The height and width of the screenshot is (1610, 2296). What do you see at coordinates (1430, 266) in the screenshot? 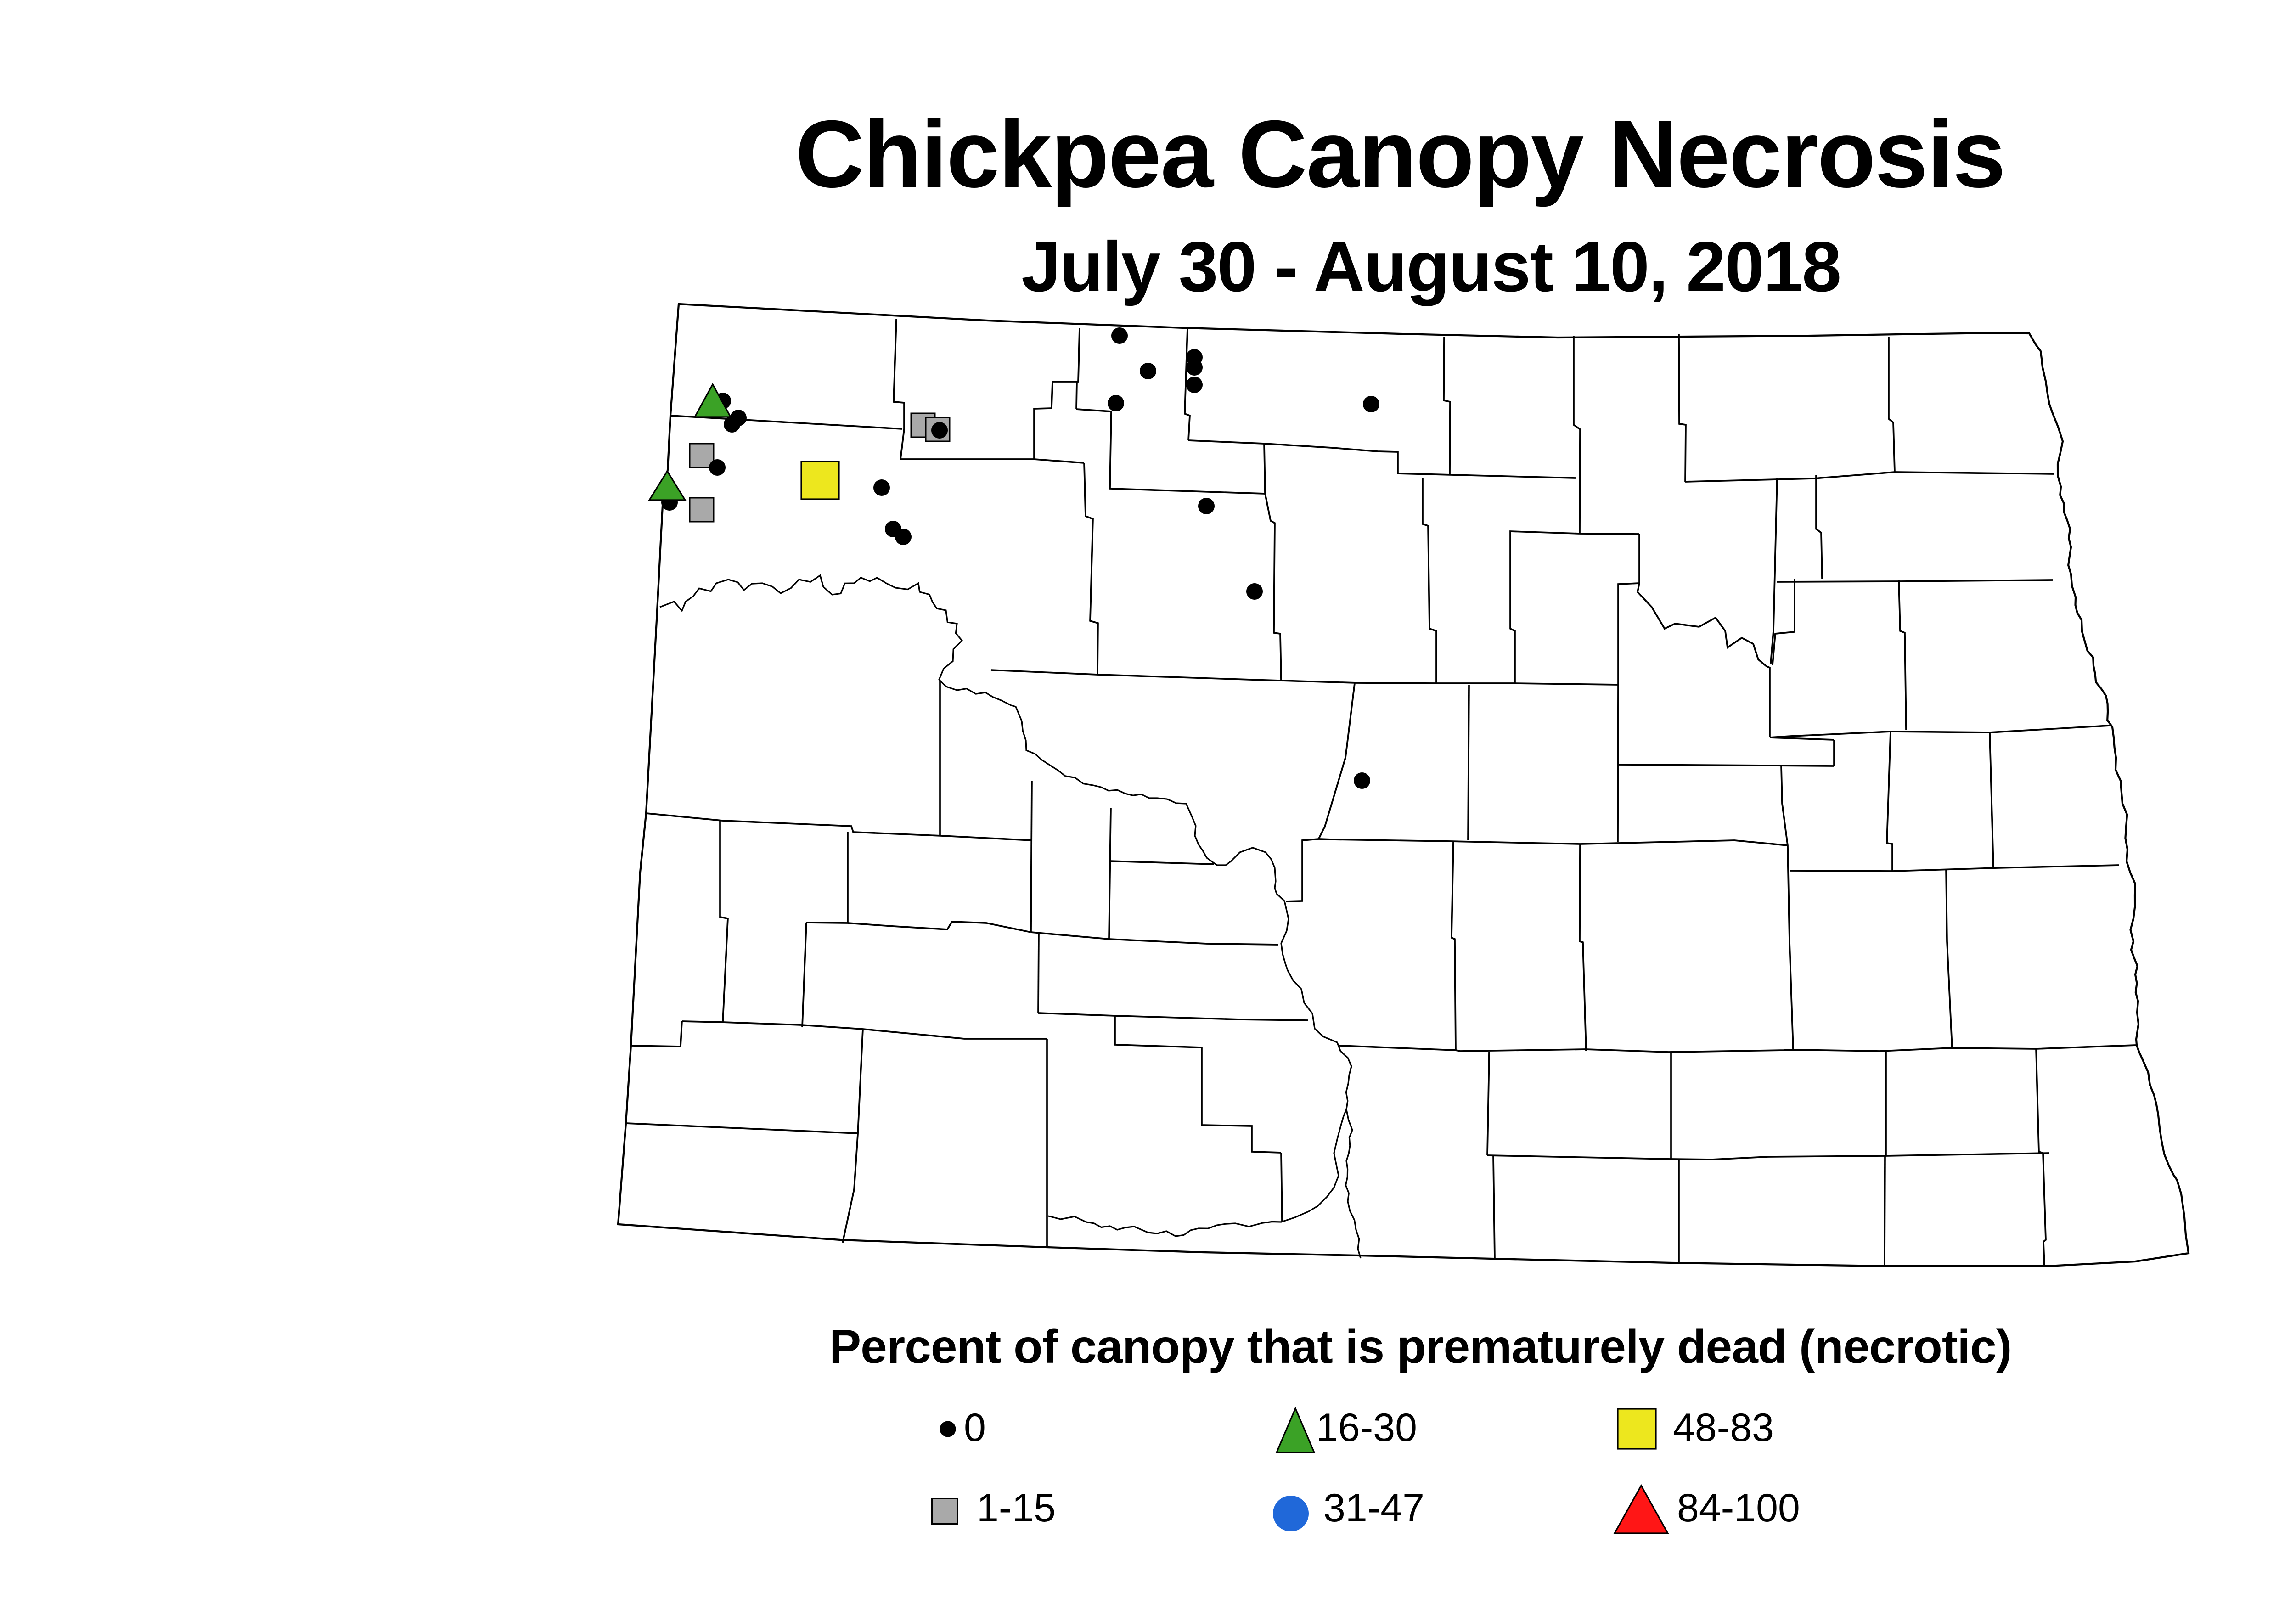
I see `svg-text: July 30 - August 10, 2018` at bounding box center [1430, 266].